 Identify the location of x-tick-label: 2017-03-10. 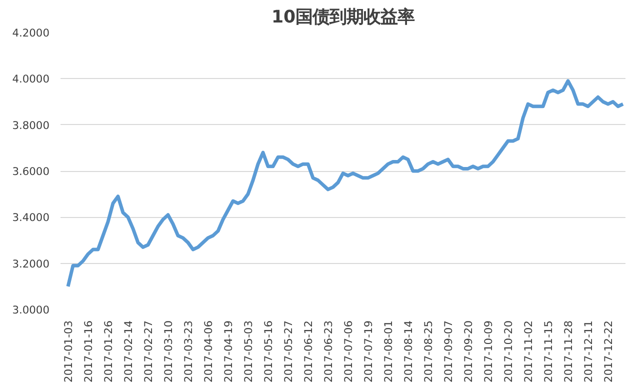
(168, 351).